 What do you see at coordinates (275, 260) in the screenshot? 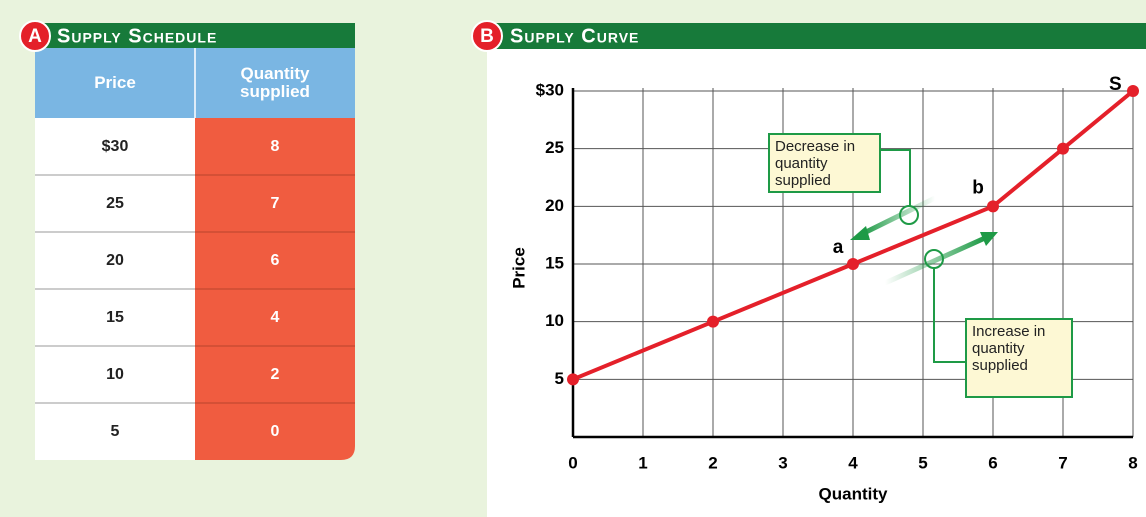
I see `quantity-cell: 6` at bounding box center [275, 260].